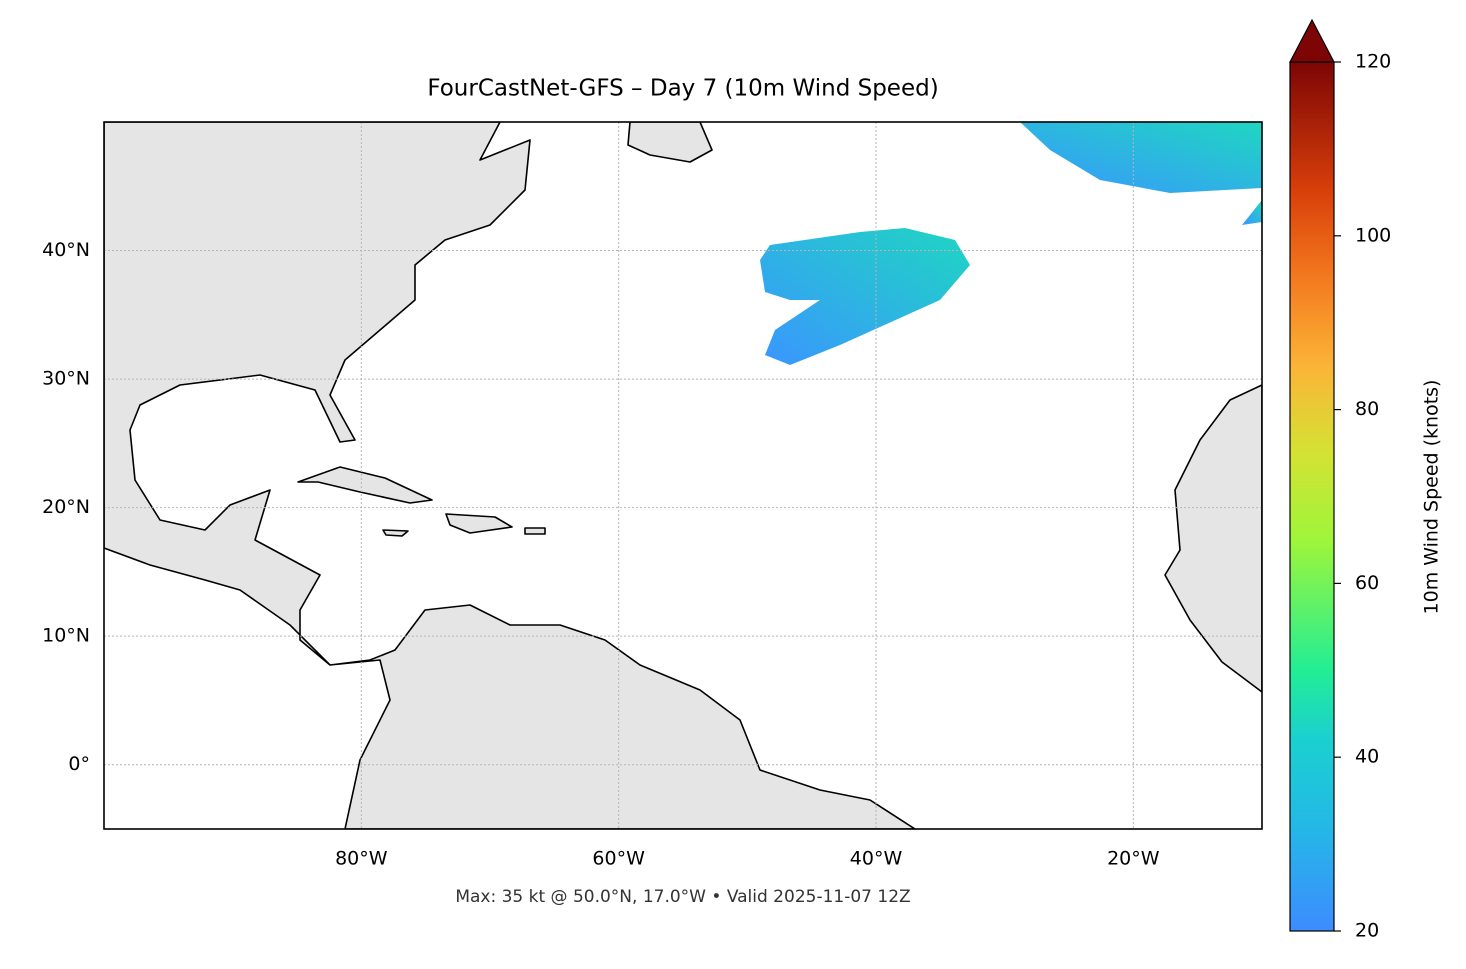  I want to click on jamaica, so click(395, 533).